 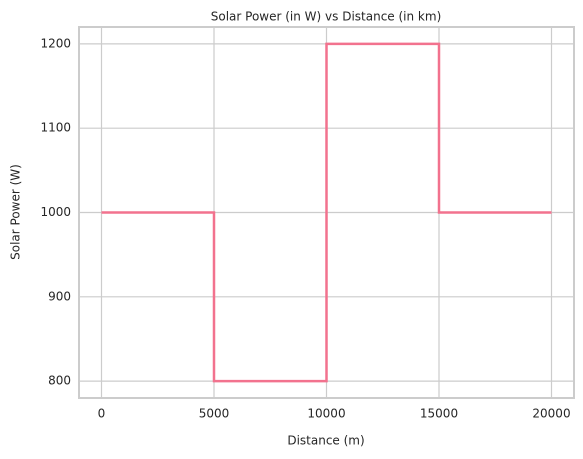 I want to click on chart-title: Solar Power (in W) vs Distance (in km), so click(x=326, y=17).